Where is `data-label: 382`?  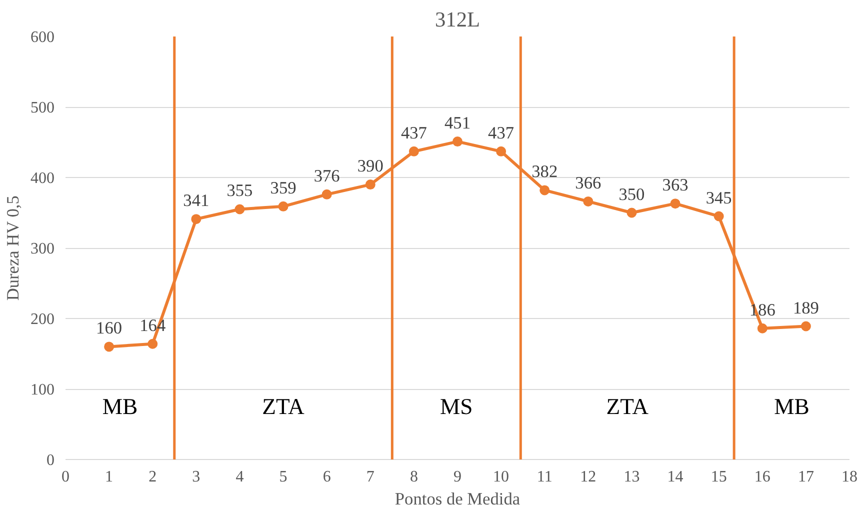
data-label: 382 is located at coordinates (545, 172).